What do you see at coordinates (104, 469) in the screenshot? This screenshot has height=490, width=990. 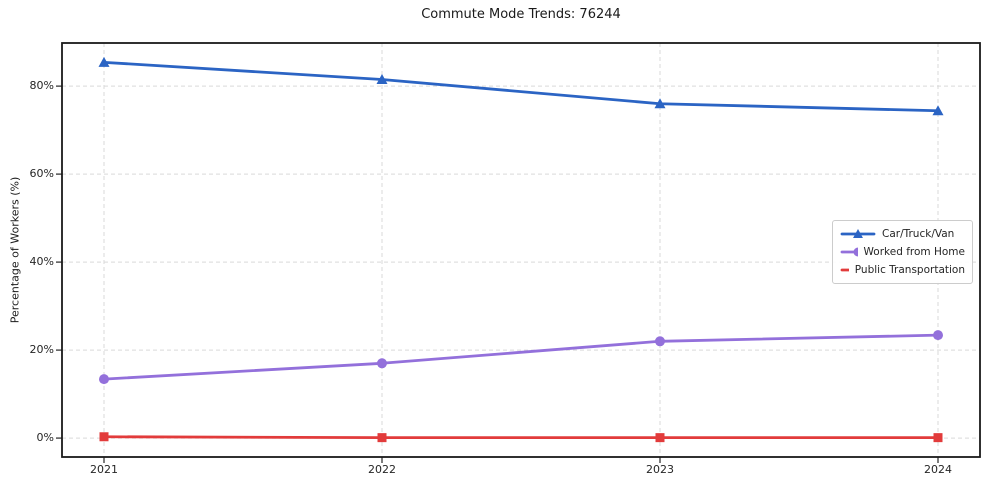 I see `x-tick-label: 2021` at bounding box center [104, 469].